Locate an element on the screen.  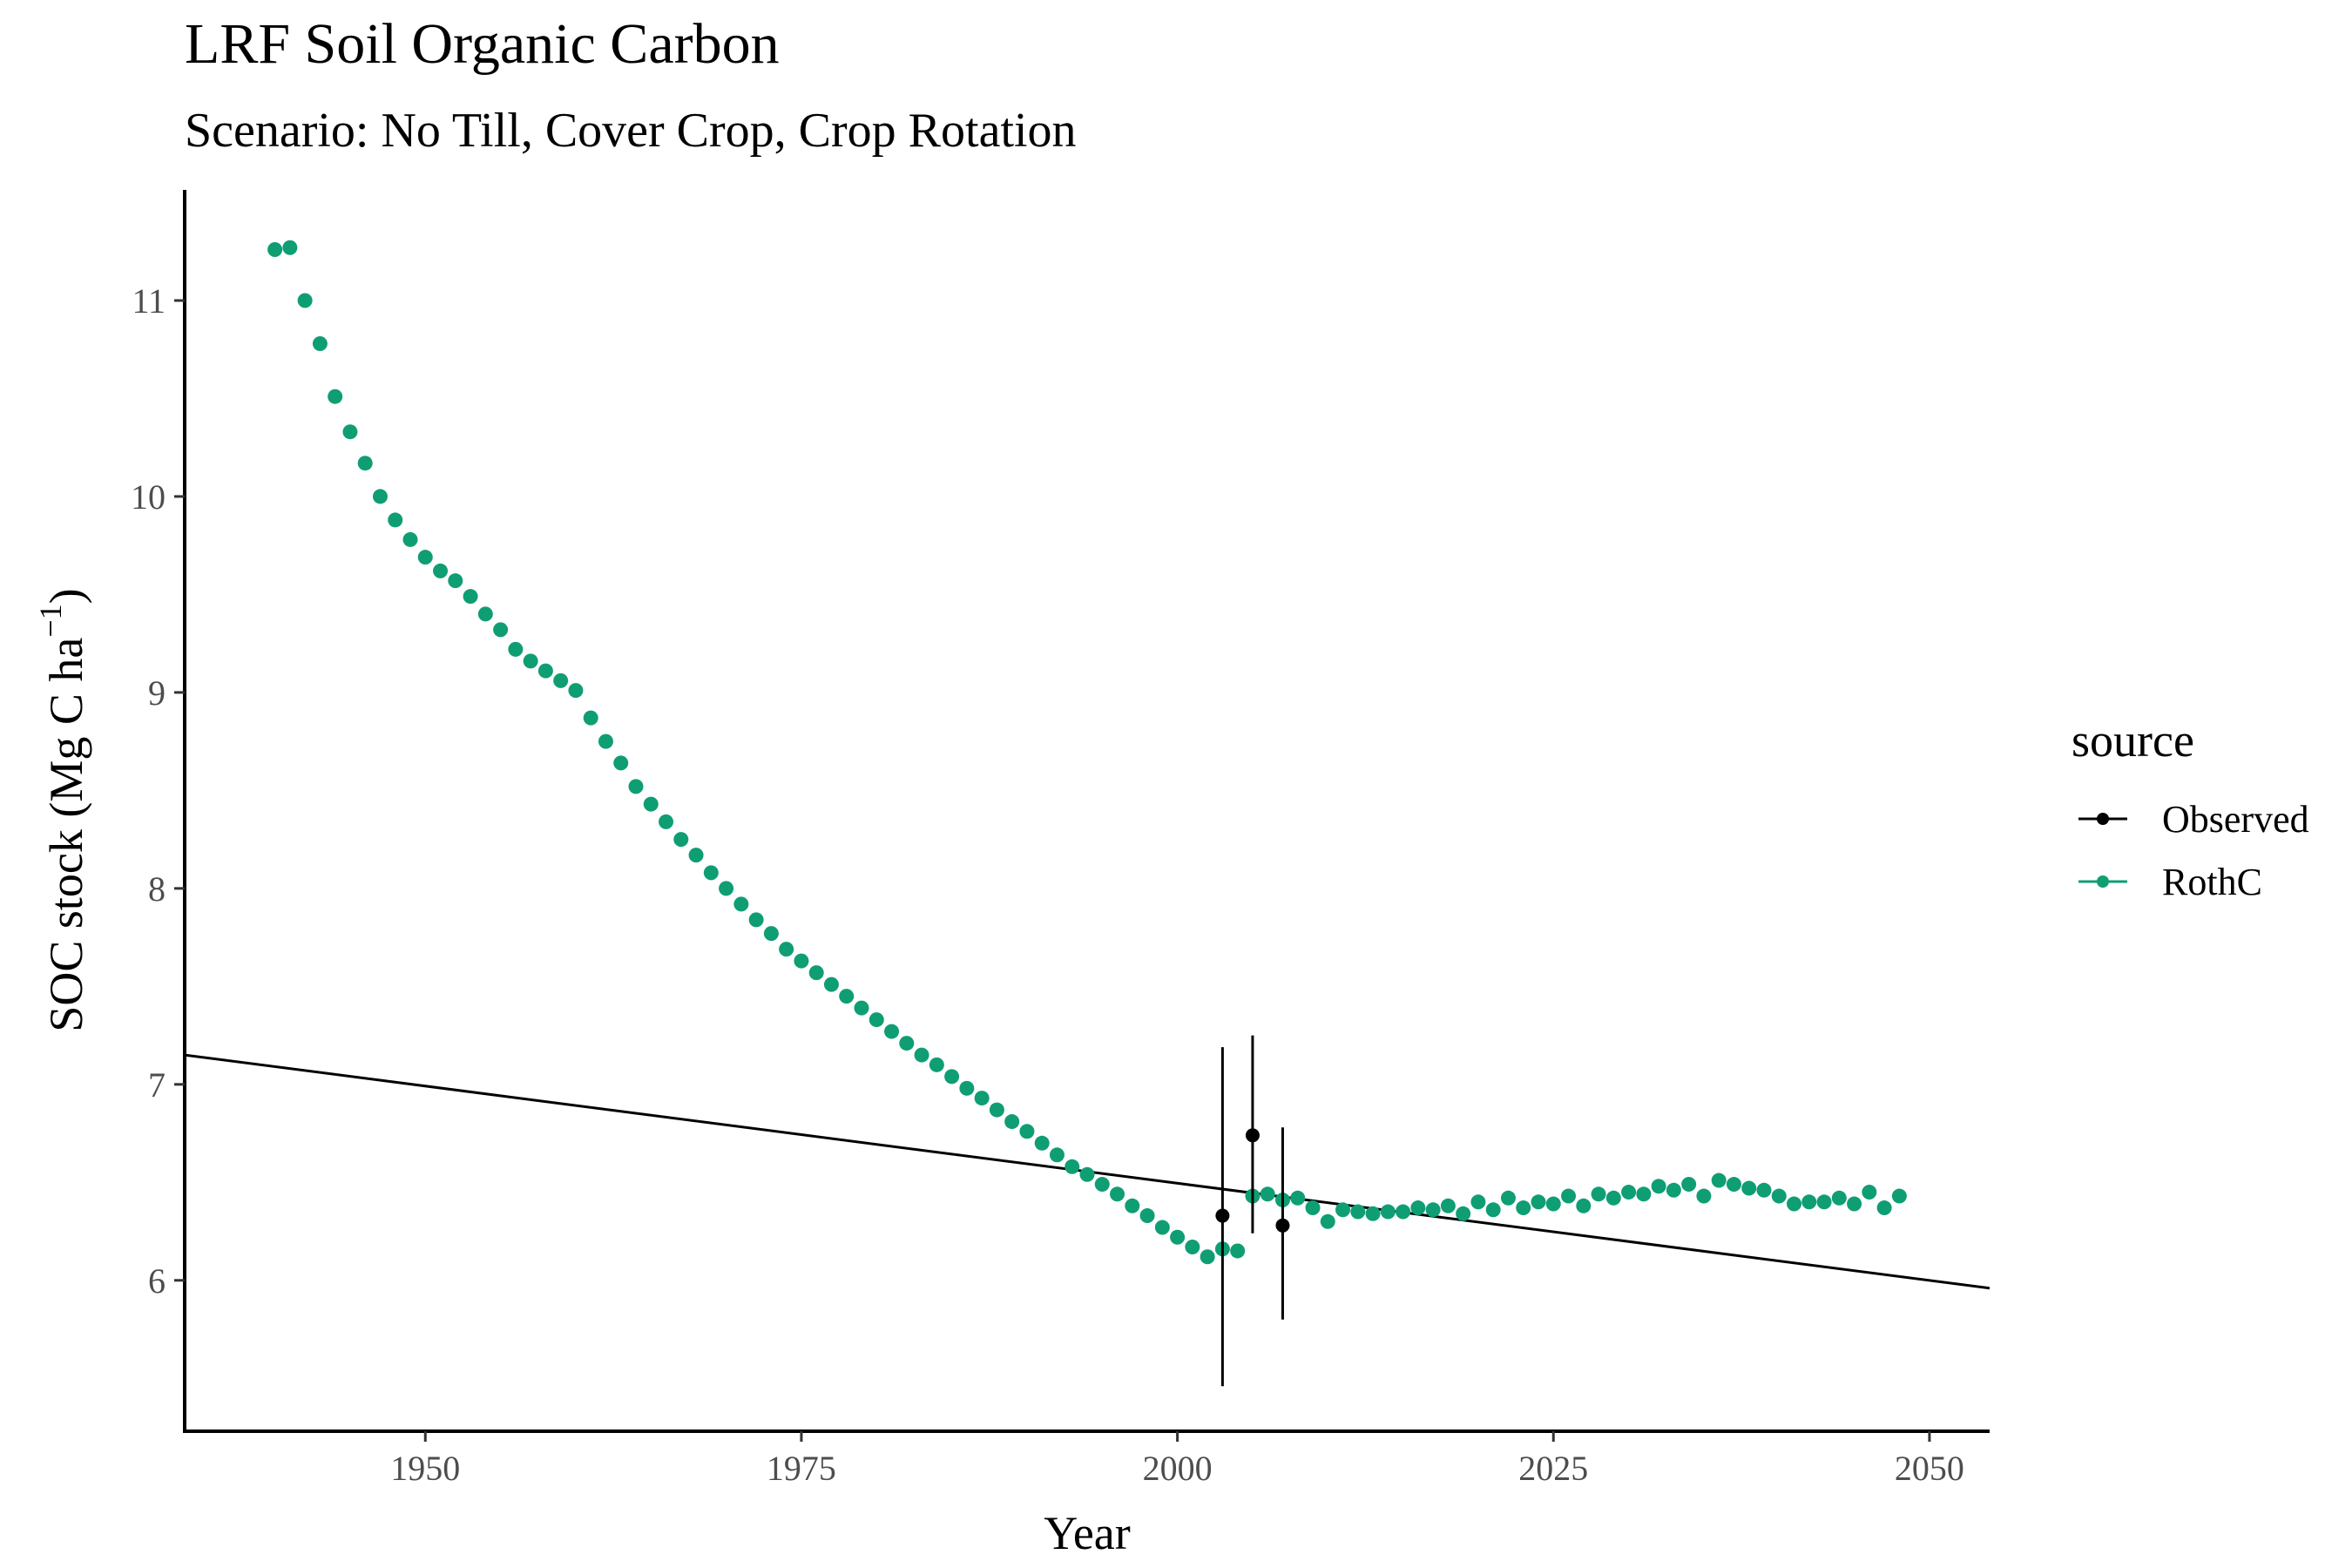
legend: source Observed RothC is located at coordinates (2190, 808).